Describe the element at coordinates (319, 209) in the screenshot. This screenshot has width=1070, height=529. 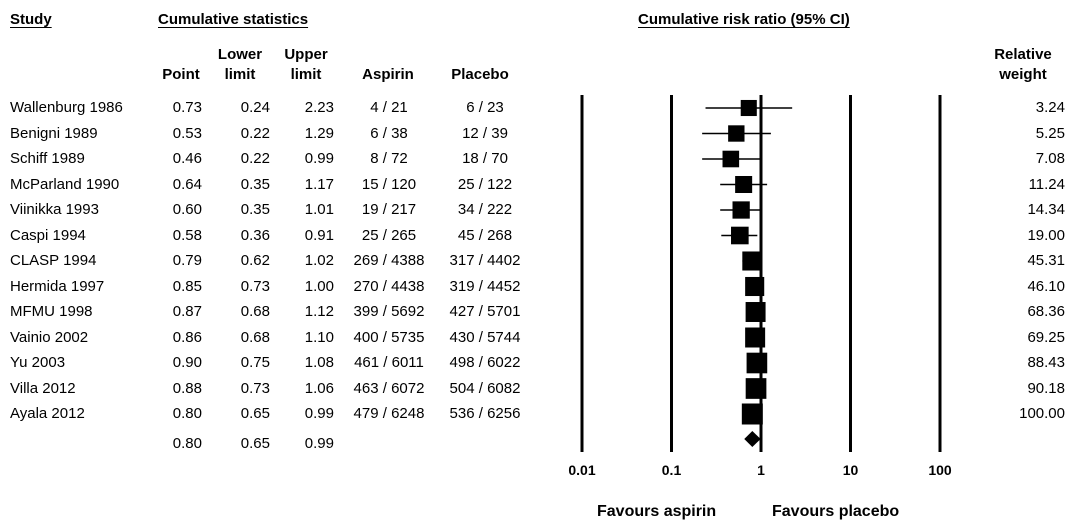
I see `upper-limit-value: 1.01` at that location.